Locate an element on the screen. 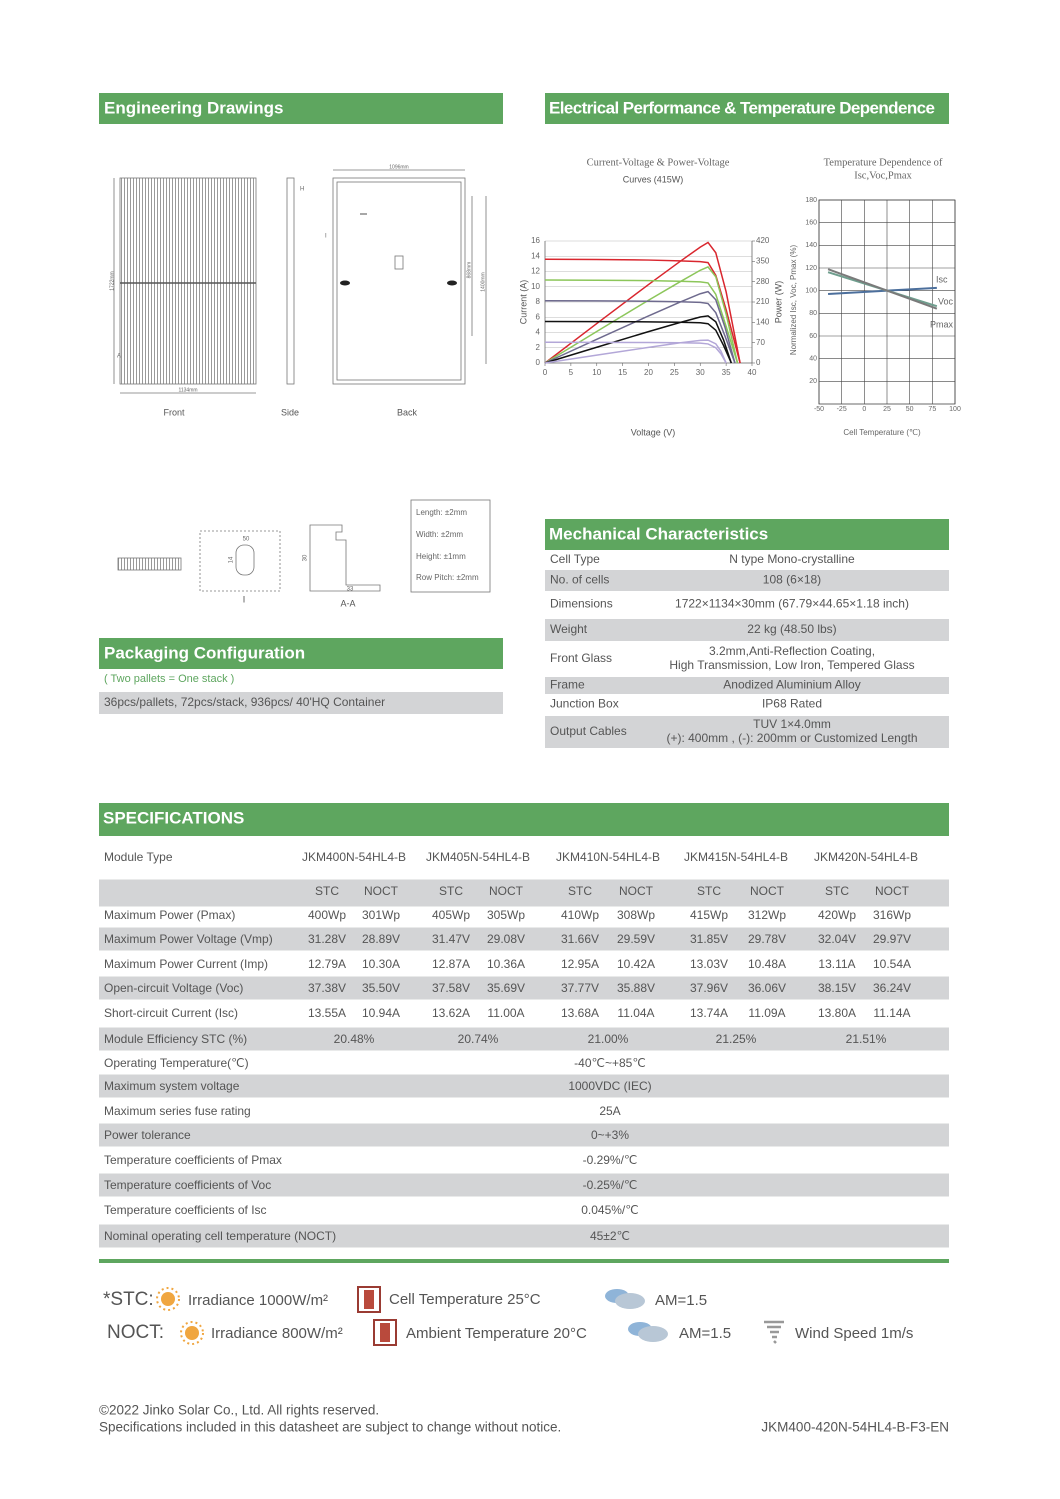 The image size is (1060, 1499). x-axis-label: Voltage (V) is located at coordinates (653, 432).